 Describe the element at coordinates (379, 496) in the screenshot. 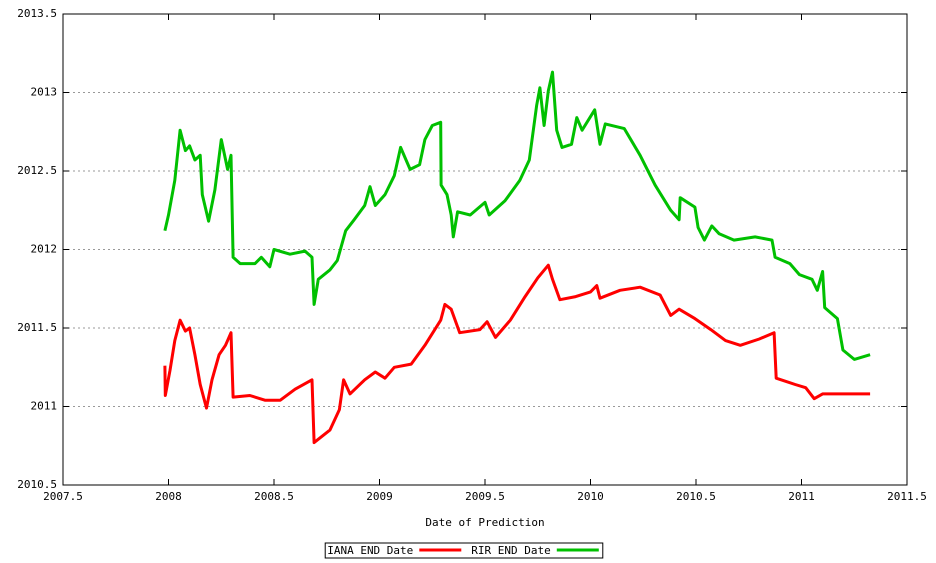

I see `x-tick-label: 2009` at that location.